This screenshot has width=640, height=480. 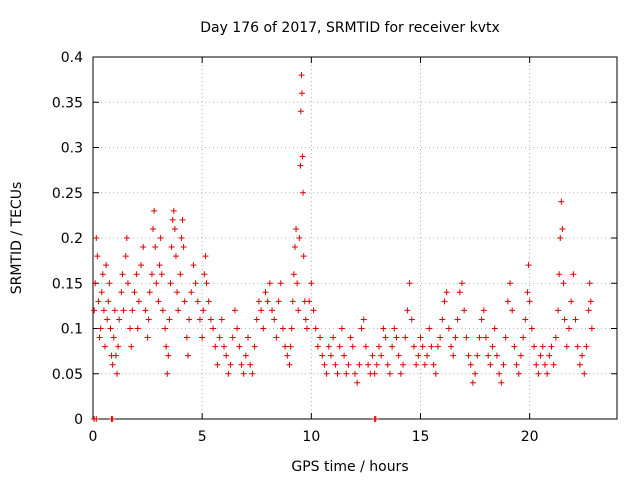 I want to click on x-tick-label: 15, so click(x=421, y=437).